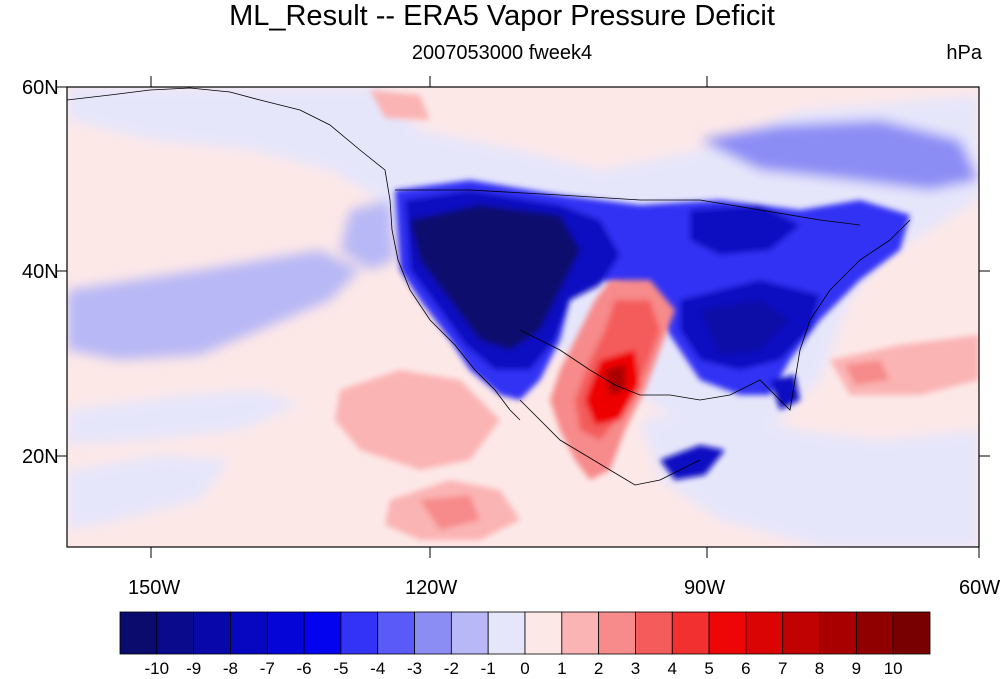  Describe the element at coordinates (431, 588) in the screenshot. I see `lon-label-120w: 120W` at that location.